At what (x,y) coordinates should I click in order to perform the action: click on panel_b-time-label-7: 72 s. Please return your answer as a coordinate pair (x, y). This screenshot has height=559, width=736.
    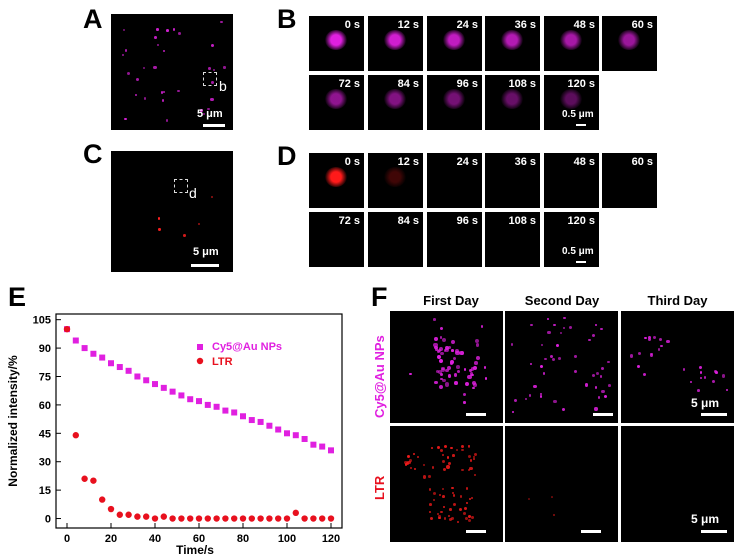
    Looking at the image, I should click on (349, 84).